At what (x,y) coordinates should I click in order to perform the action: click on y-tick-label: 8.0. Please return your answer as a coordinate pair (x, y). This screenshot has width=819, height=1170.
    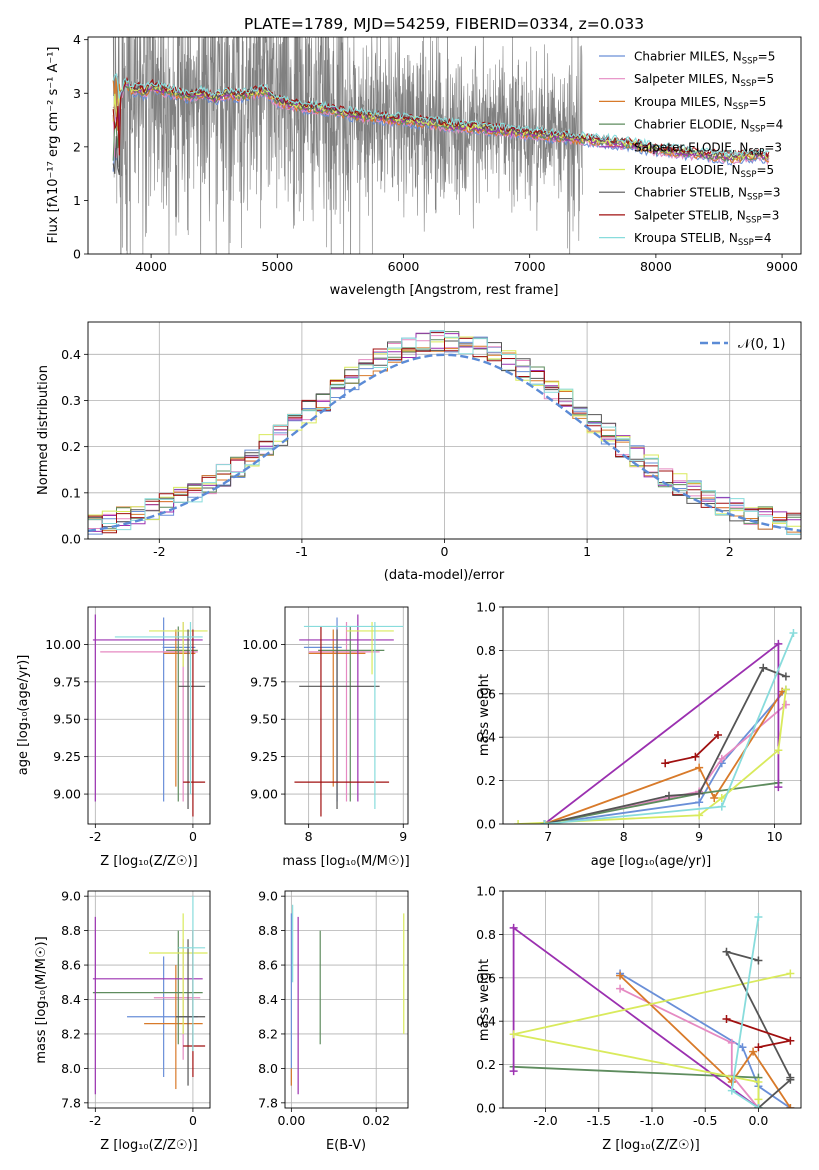
    Looking at the image, I should click on (268, 1068).